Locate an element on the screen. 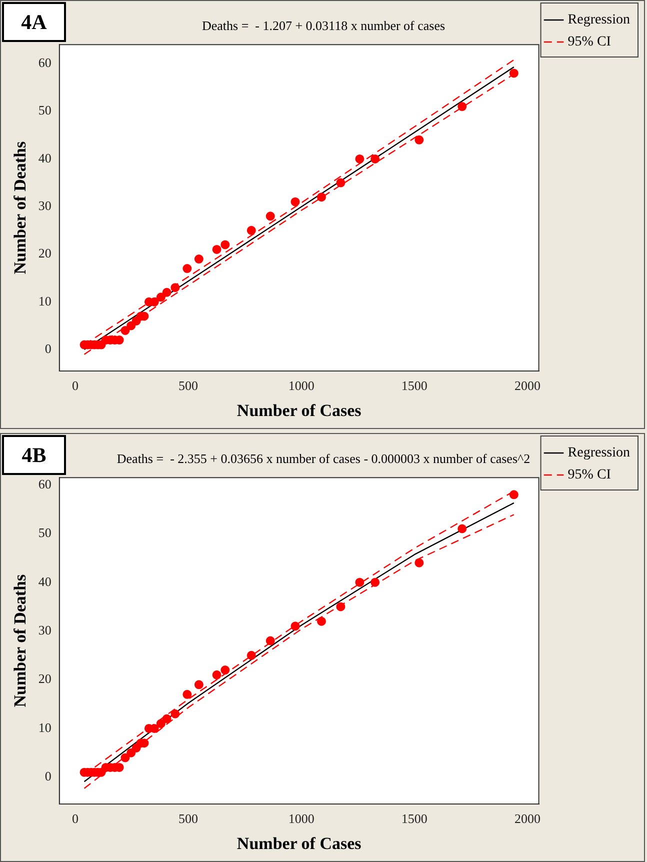 The image size is (647, 862). text: 4A is located at coordinates (34, 22).